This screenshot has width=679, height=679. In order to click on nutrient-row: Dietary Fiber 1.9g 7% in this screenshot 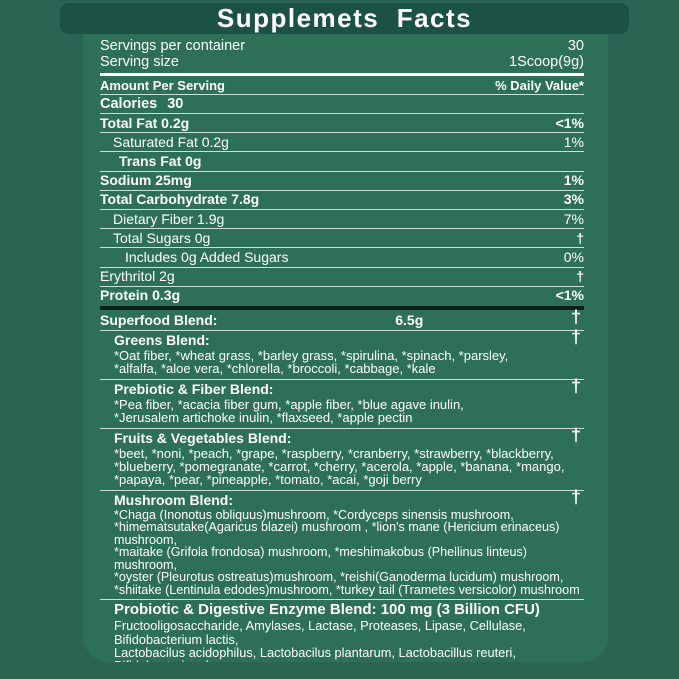, I will do `click(342, 219)`.